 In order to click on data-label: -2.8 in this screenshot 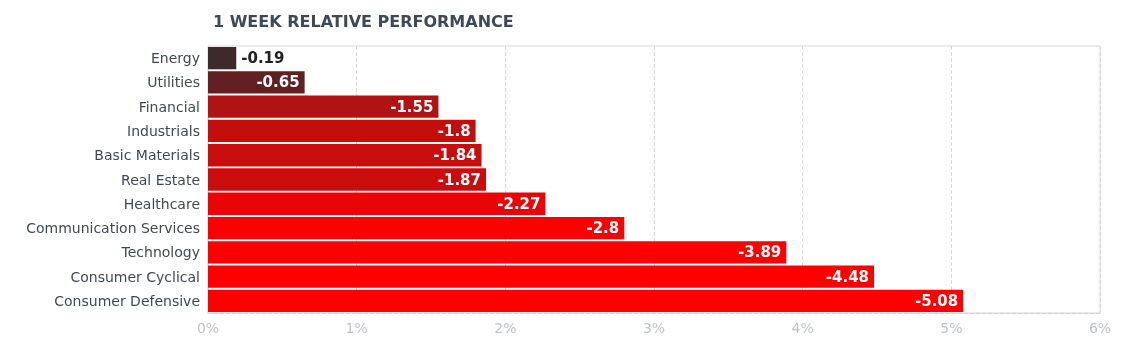, I will do `click(603, 228)`.